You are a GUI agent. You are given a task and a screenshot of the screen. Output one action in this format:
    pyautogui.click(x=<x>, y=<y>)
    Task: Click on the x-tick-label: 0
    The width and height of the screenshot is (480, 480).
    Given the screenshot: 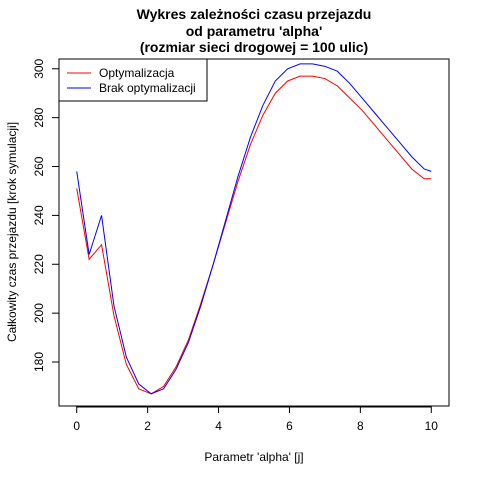 What is the action you would take?
    pyautogui.click(x=76, y=426)
    